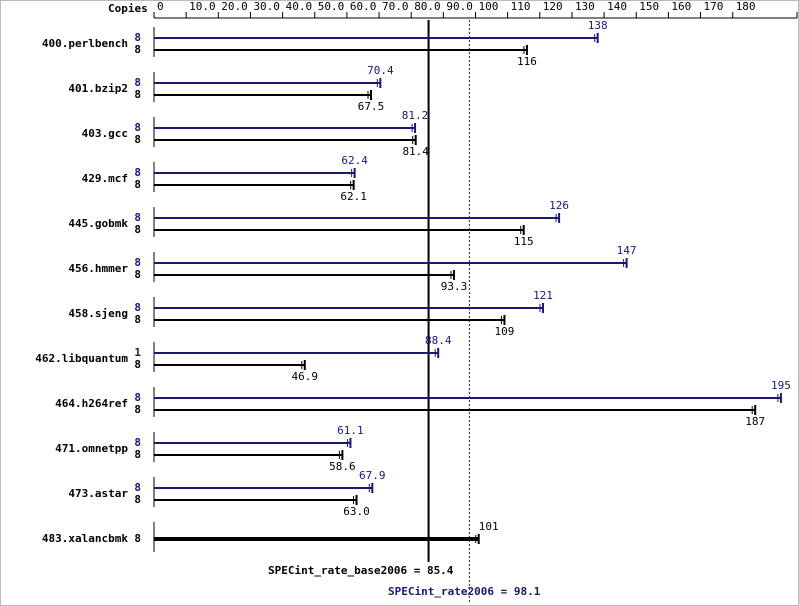  What do you see at coordinates (361, 570) in the screenshot?
I see `mean-label: SPECint_rate_base2006 = 85.4` at bounding box center [361, 570].